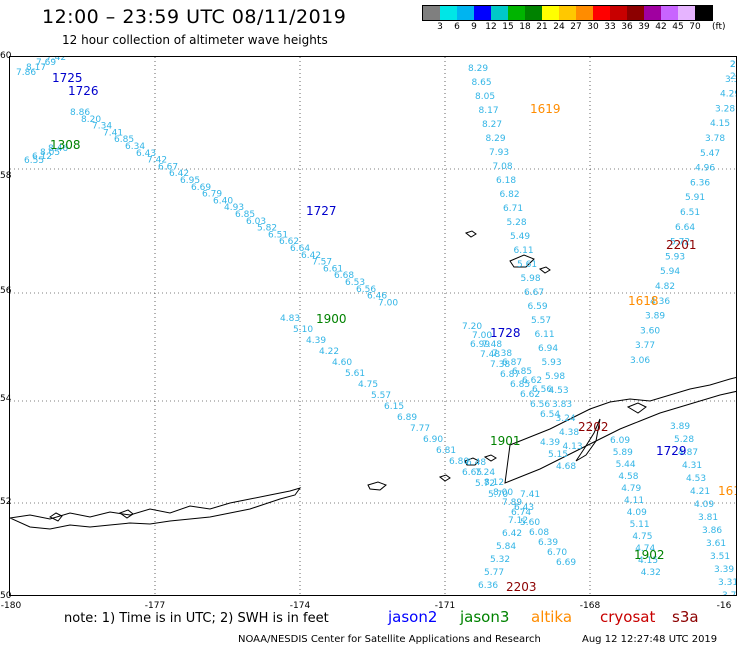  I want to click on wave-height-value: 6.54, so click(550, 415).